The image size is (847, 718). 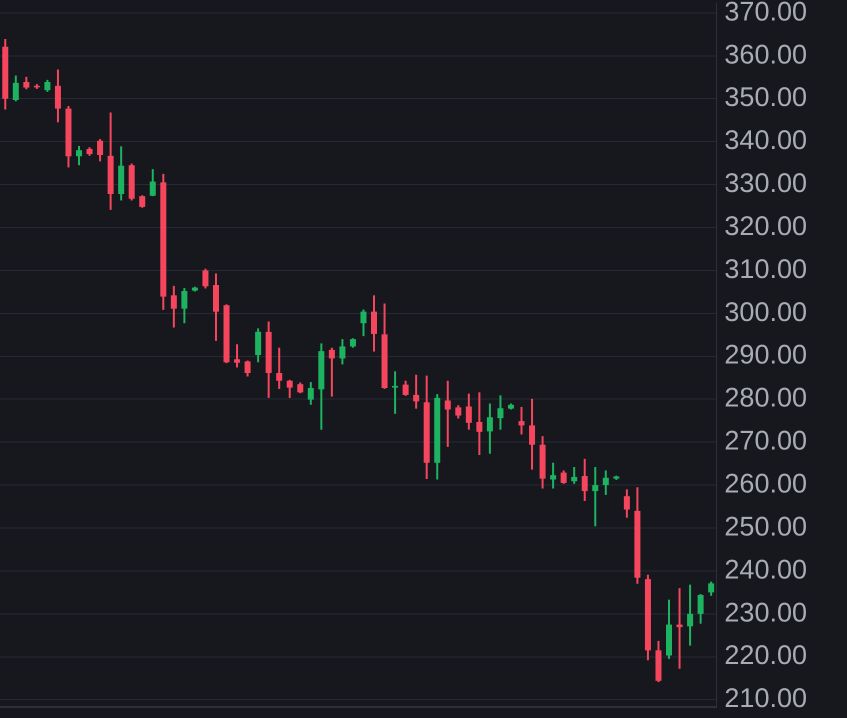 I want to click on y-tick-label: 350.00, so click(x=766, y=97).